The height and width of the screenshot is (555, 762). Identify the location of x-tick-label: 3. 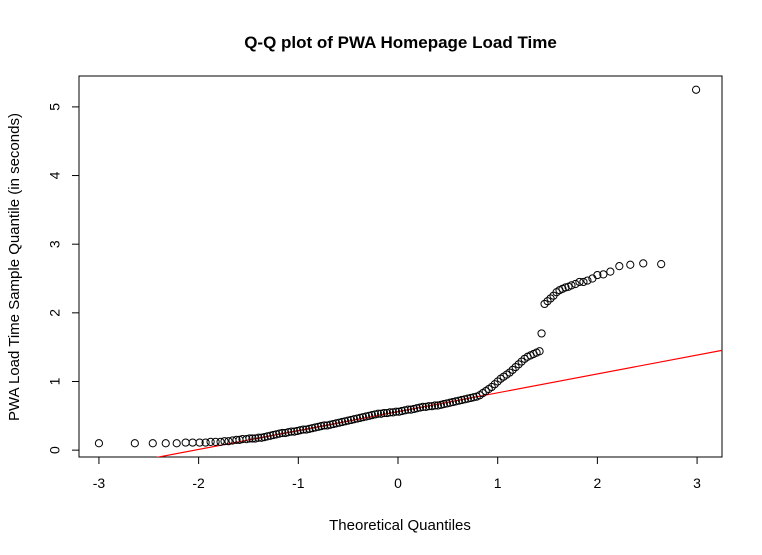
(697, 483).